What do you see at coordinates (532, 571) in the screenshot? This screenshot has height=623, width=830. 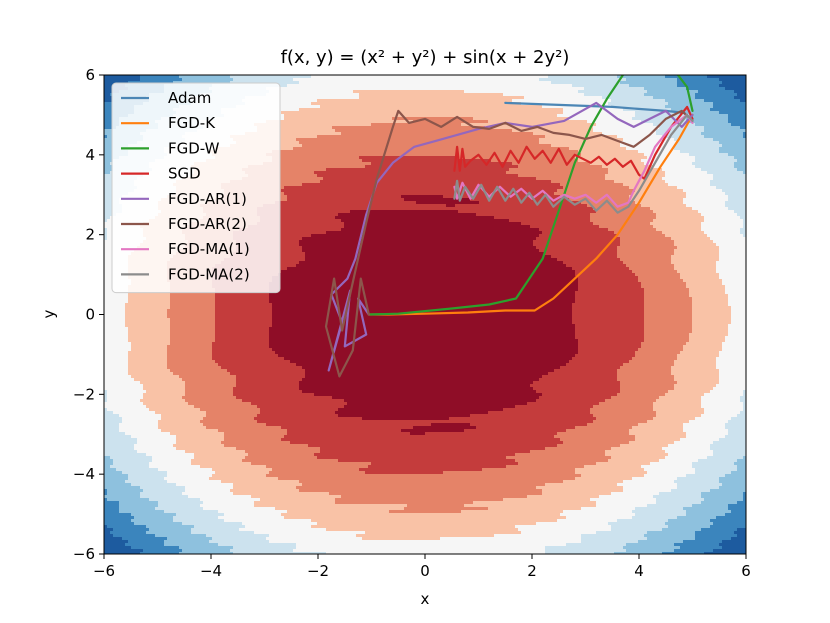 I see `x-tick-label: 2` at bounding box center [532, 571].